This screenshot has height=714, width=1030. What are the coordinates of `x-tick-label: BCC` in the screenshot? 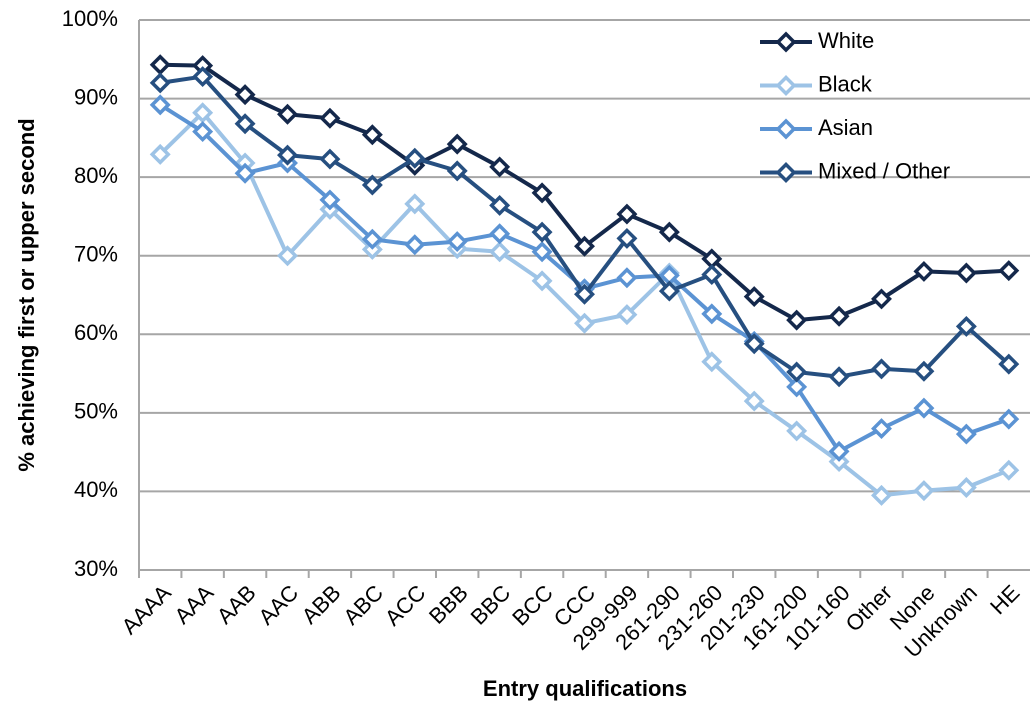 It's located at (532, 605).